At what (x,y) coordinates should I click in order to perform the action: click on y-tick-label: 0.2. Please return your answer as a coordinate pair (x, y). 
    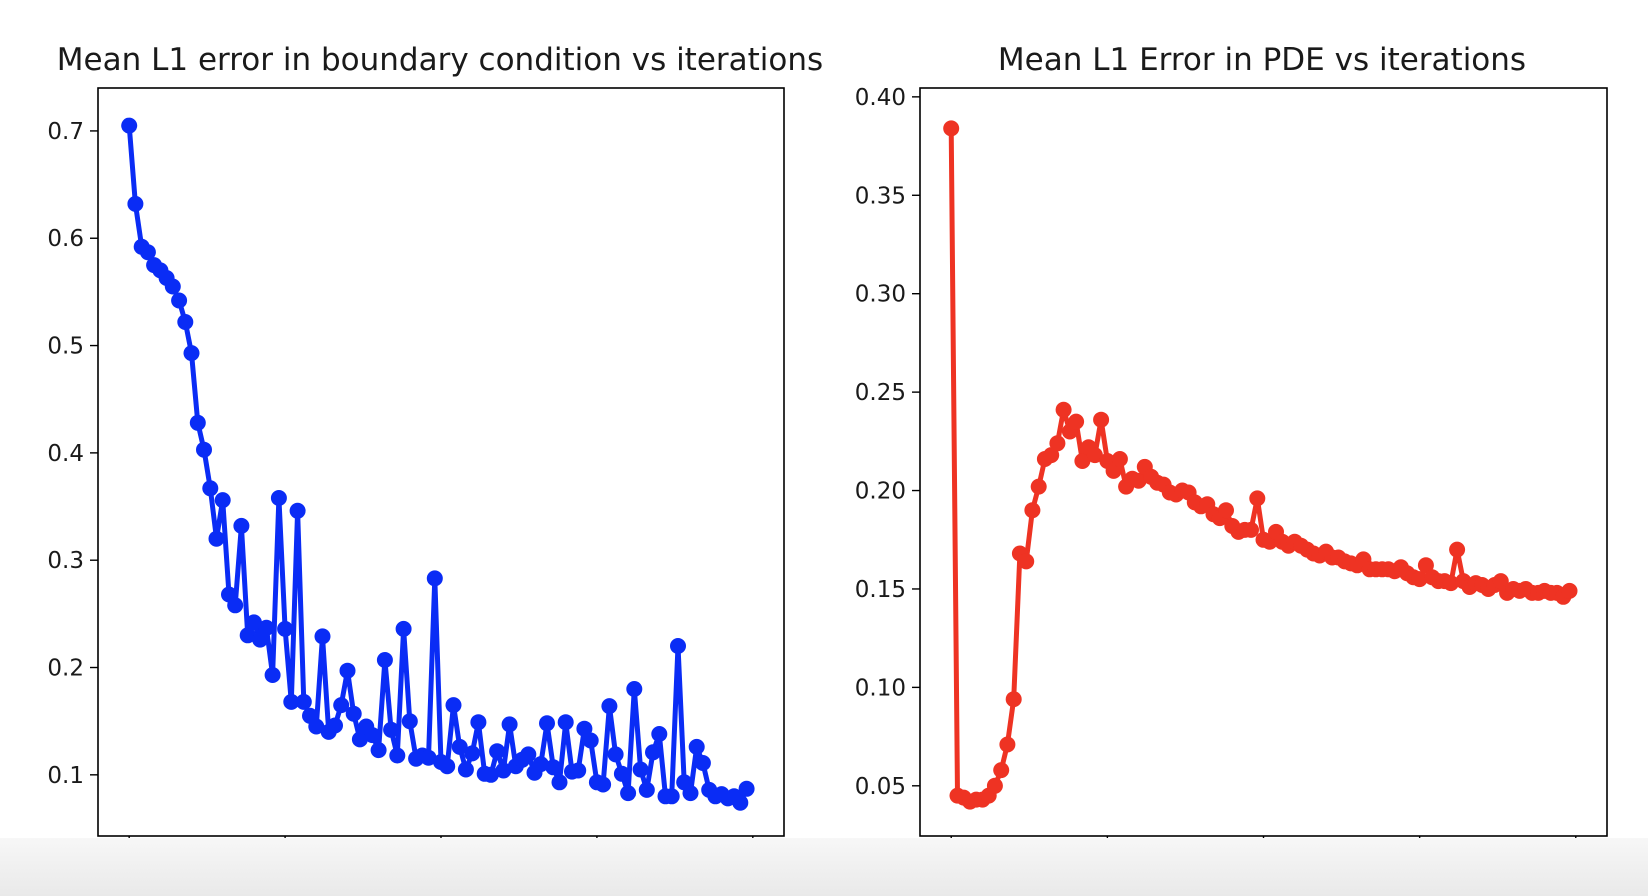
    Looking at the image, I should click on (65, 669).